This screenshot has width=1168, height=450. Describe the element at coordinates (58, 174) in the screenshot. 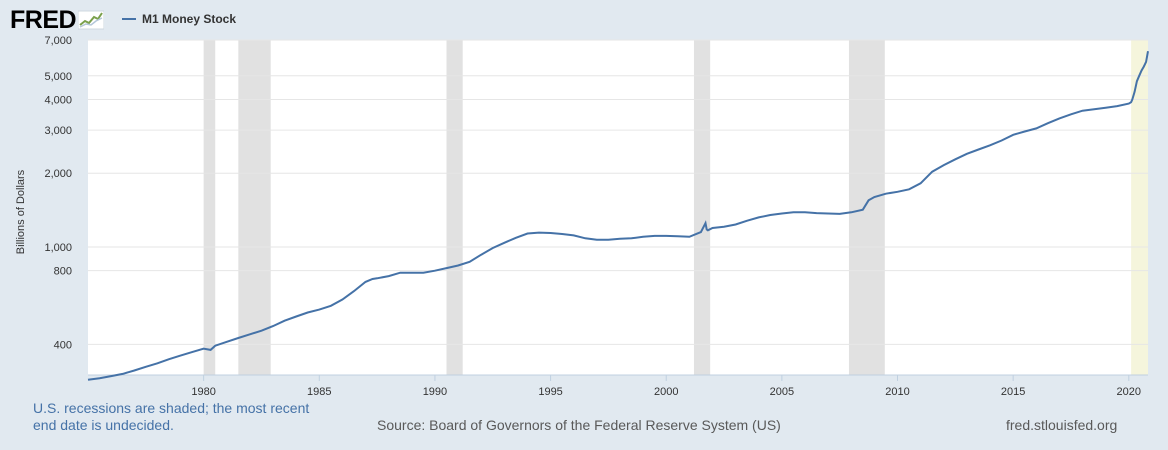

I see `y-tick-label-2000: 2,000` at that location.